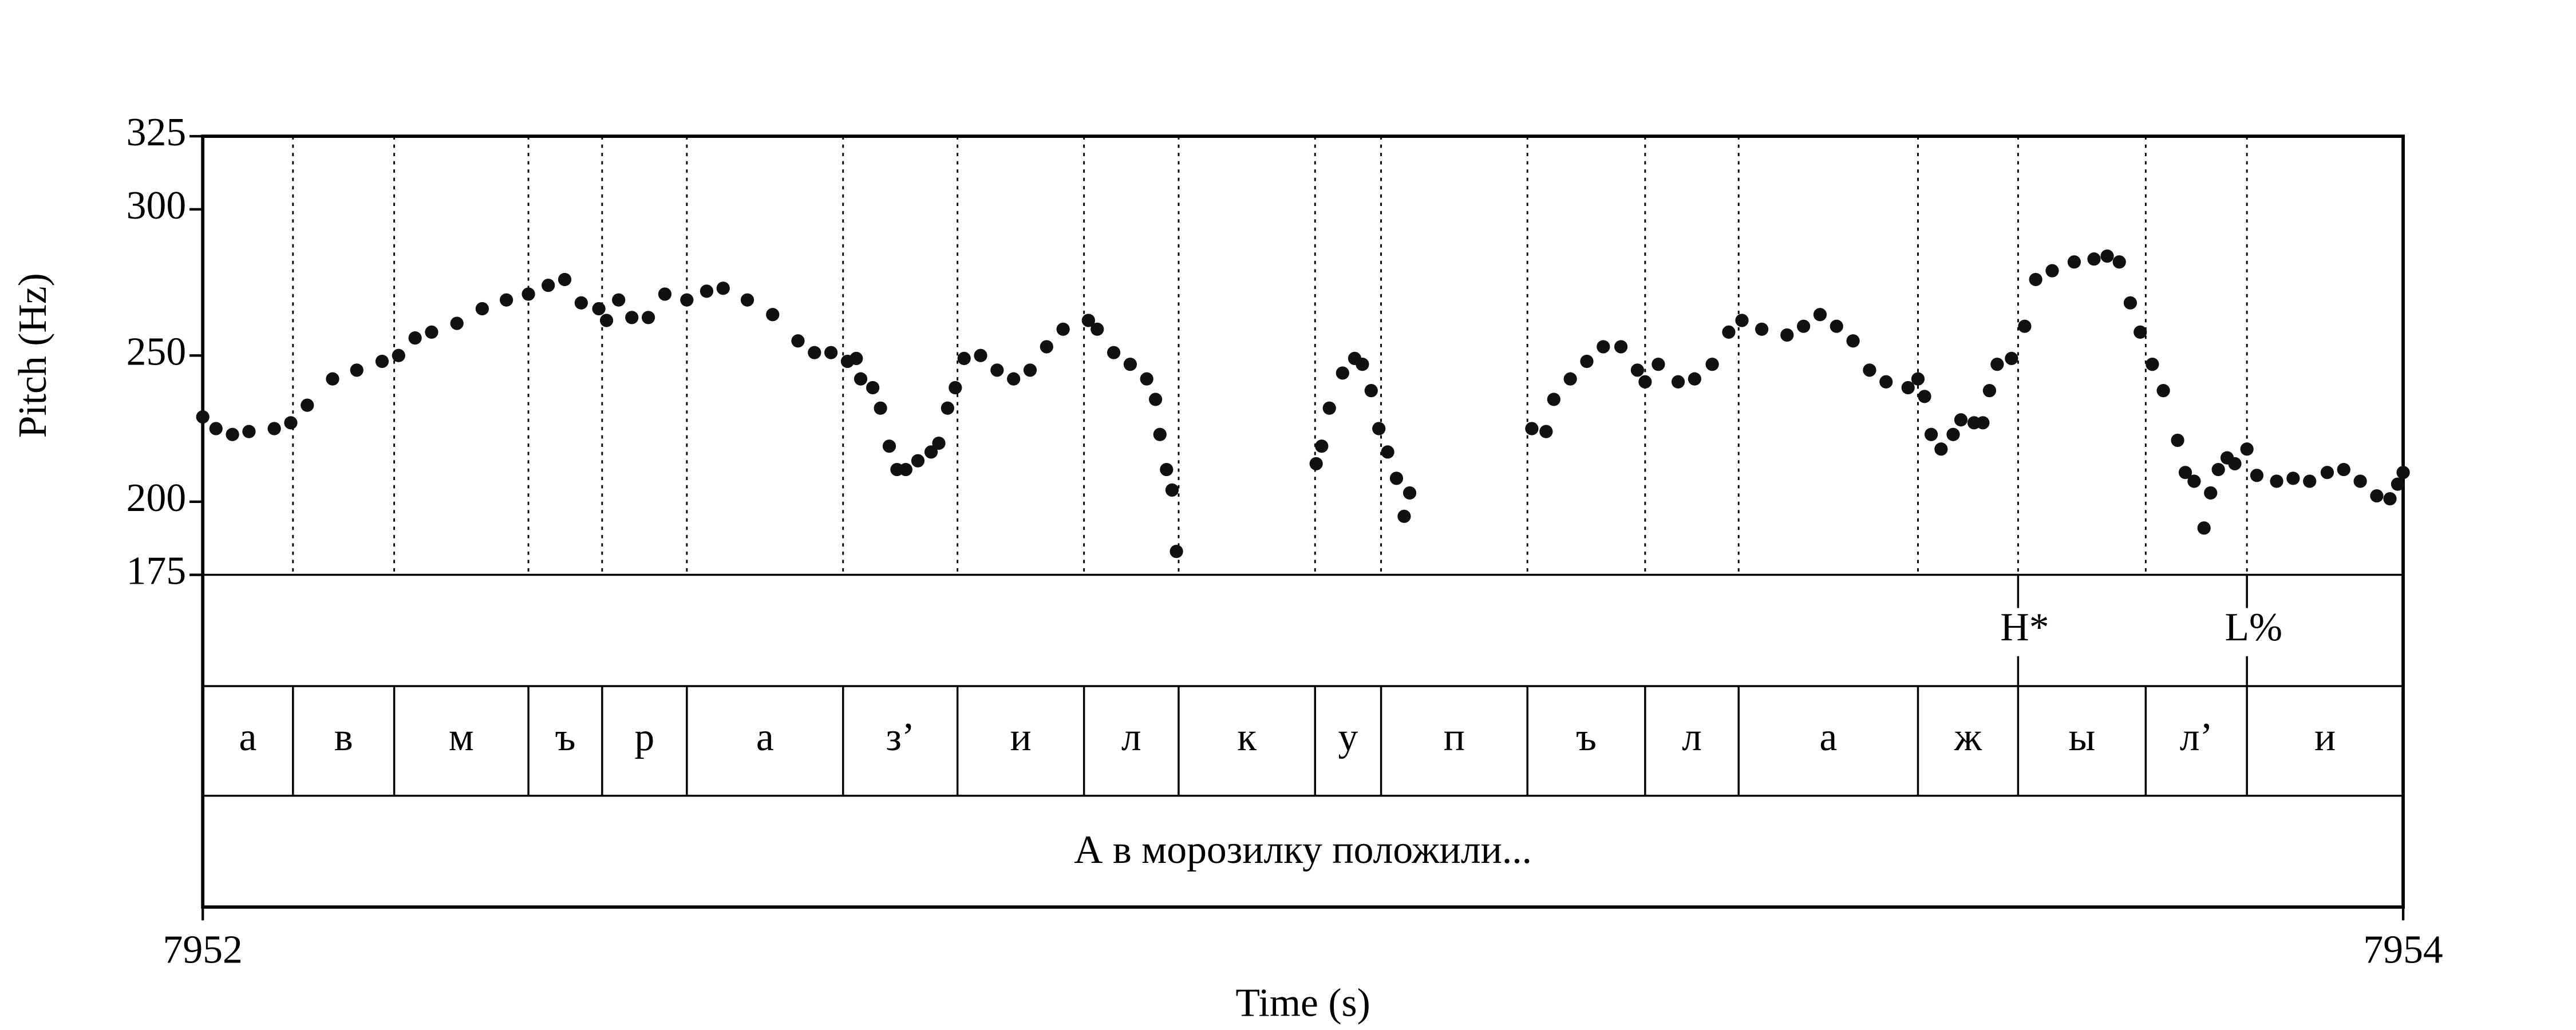 Image resolution: width=2576 pixels, height=1030 pixels. Describe the element at coordinates (156, 132) in the screenshot. I see `y-tick-label: 325` at that location.